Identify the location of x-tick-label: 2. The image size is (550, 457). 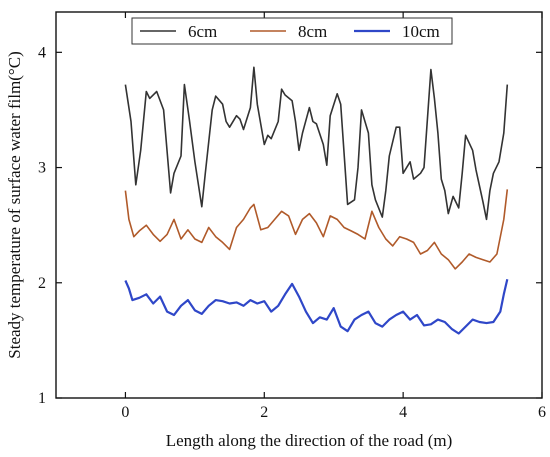
(264, 412).